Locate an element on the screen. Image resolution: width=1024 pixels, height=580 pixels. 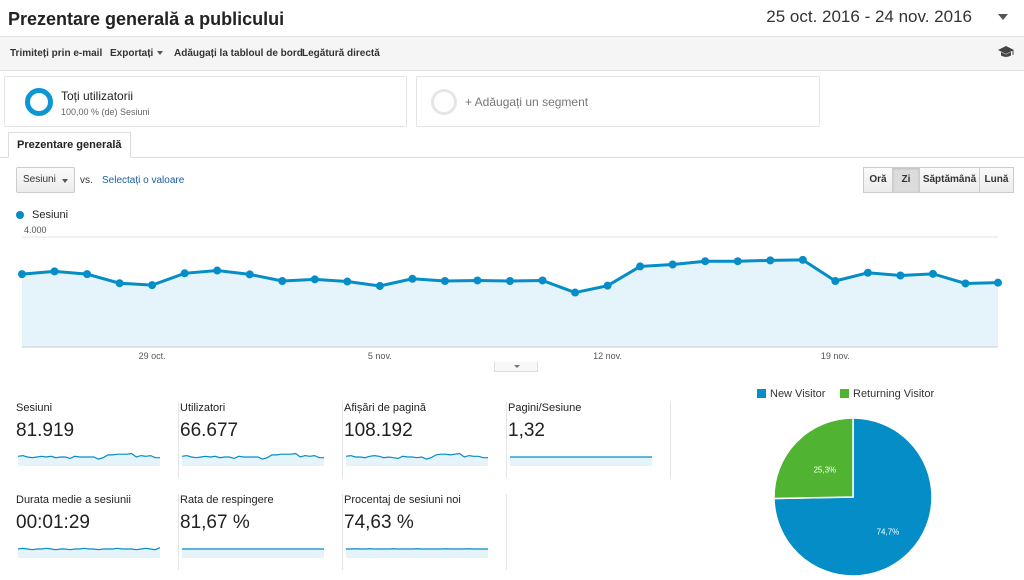
metric-select: Sesiuni is located at coordinates (45, 180).